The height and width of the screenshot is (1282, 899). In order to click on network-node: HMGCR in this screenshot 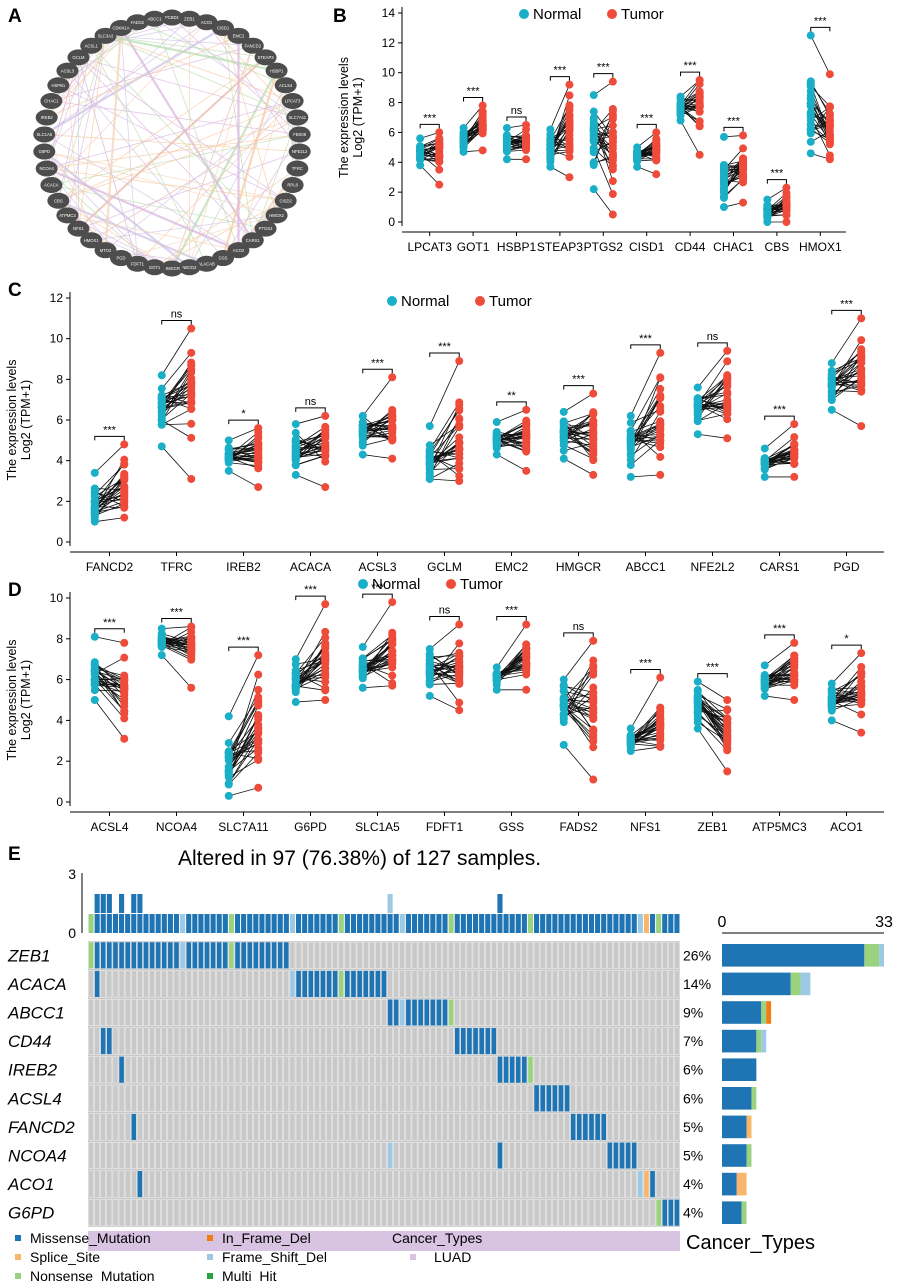, I will do `click(172, 268)`.